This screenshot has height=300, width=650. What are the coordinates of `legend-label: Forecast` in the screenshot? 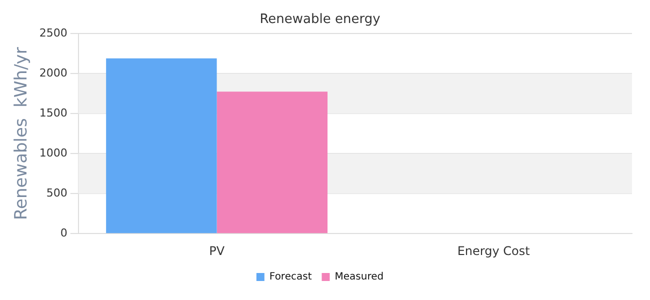 It's located at (290, 277).